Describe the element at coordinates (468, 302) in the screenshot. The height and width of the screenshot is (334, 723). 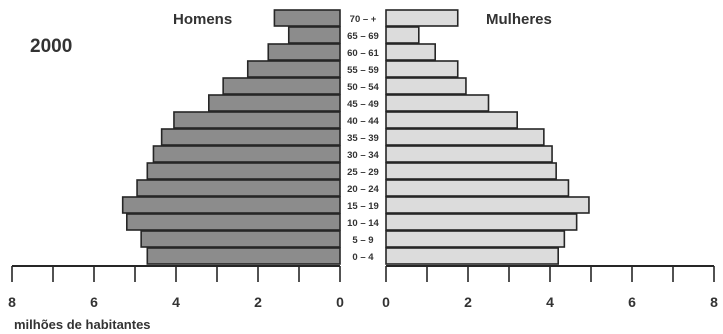
I see `x-tick-label-right-1: 2` at that location.